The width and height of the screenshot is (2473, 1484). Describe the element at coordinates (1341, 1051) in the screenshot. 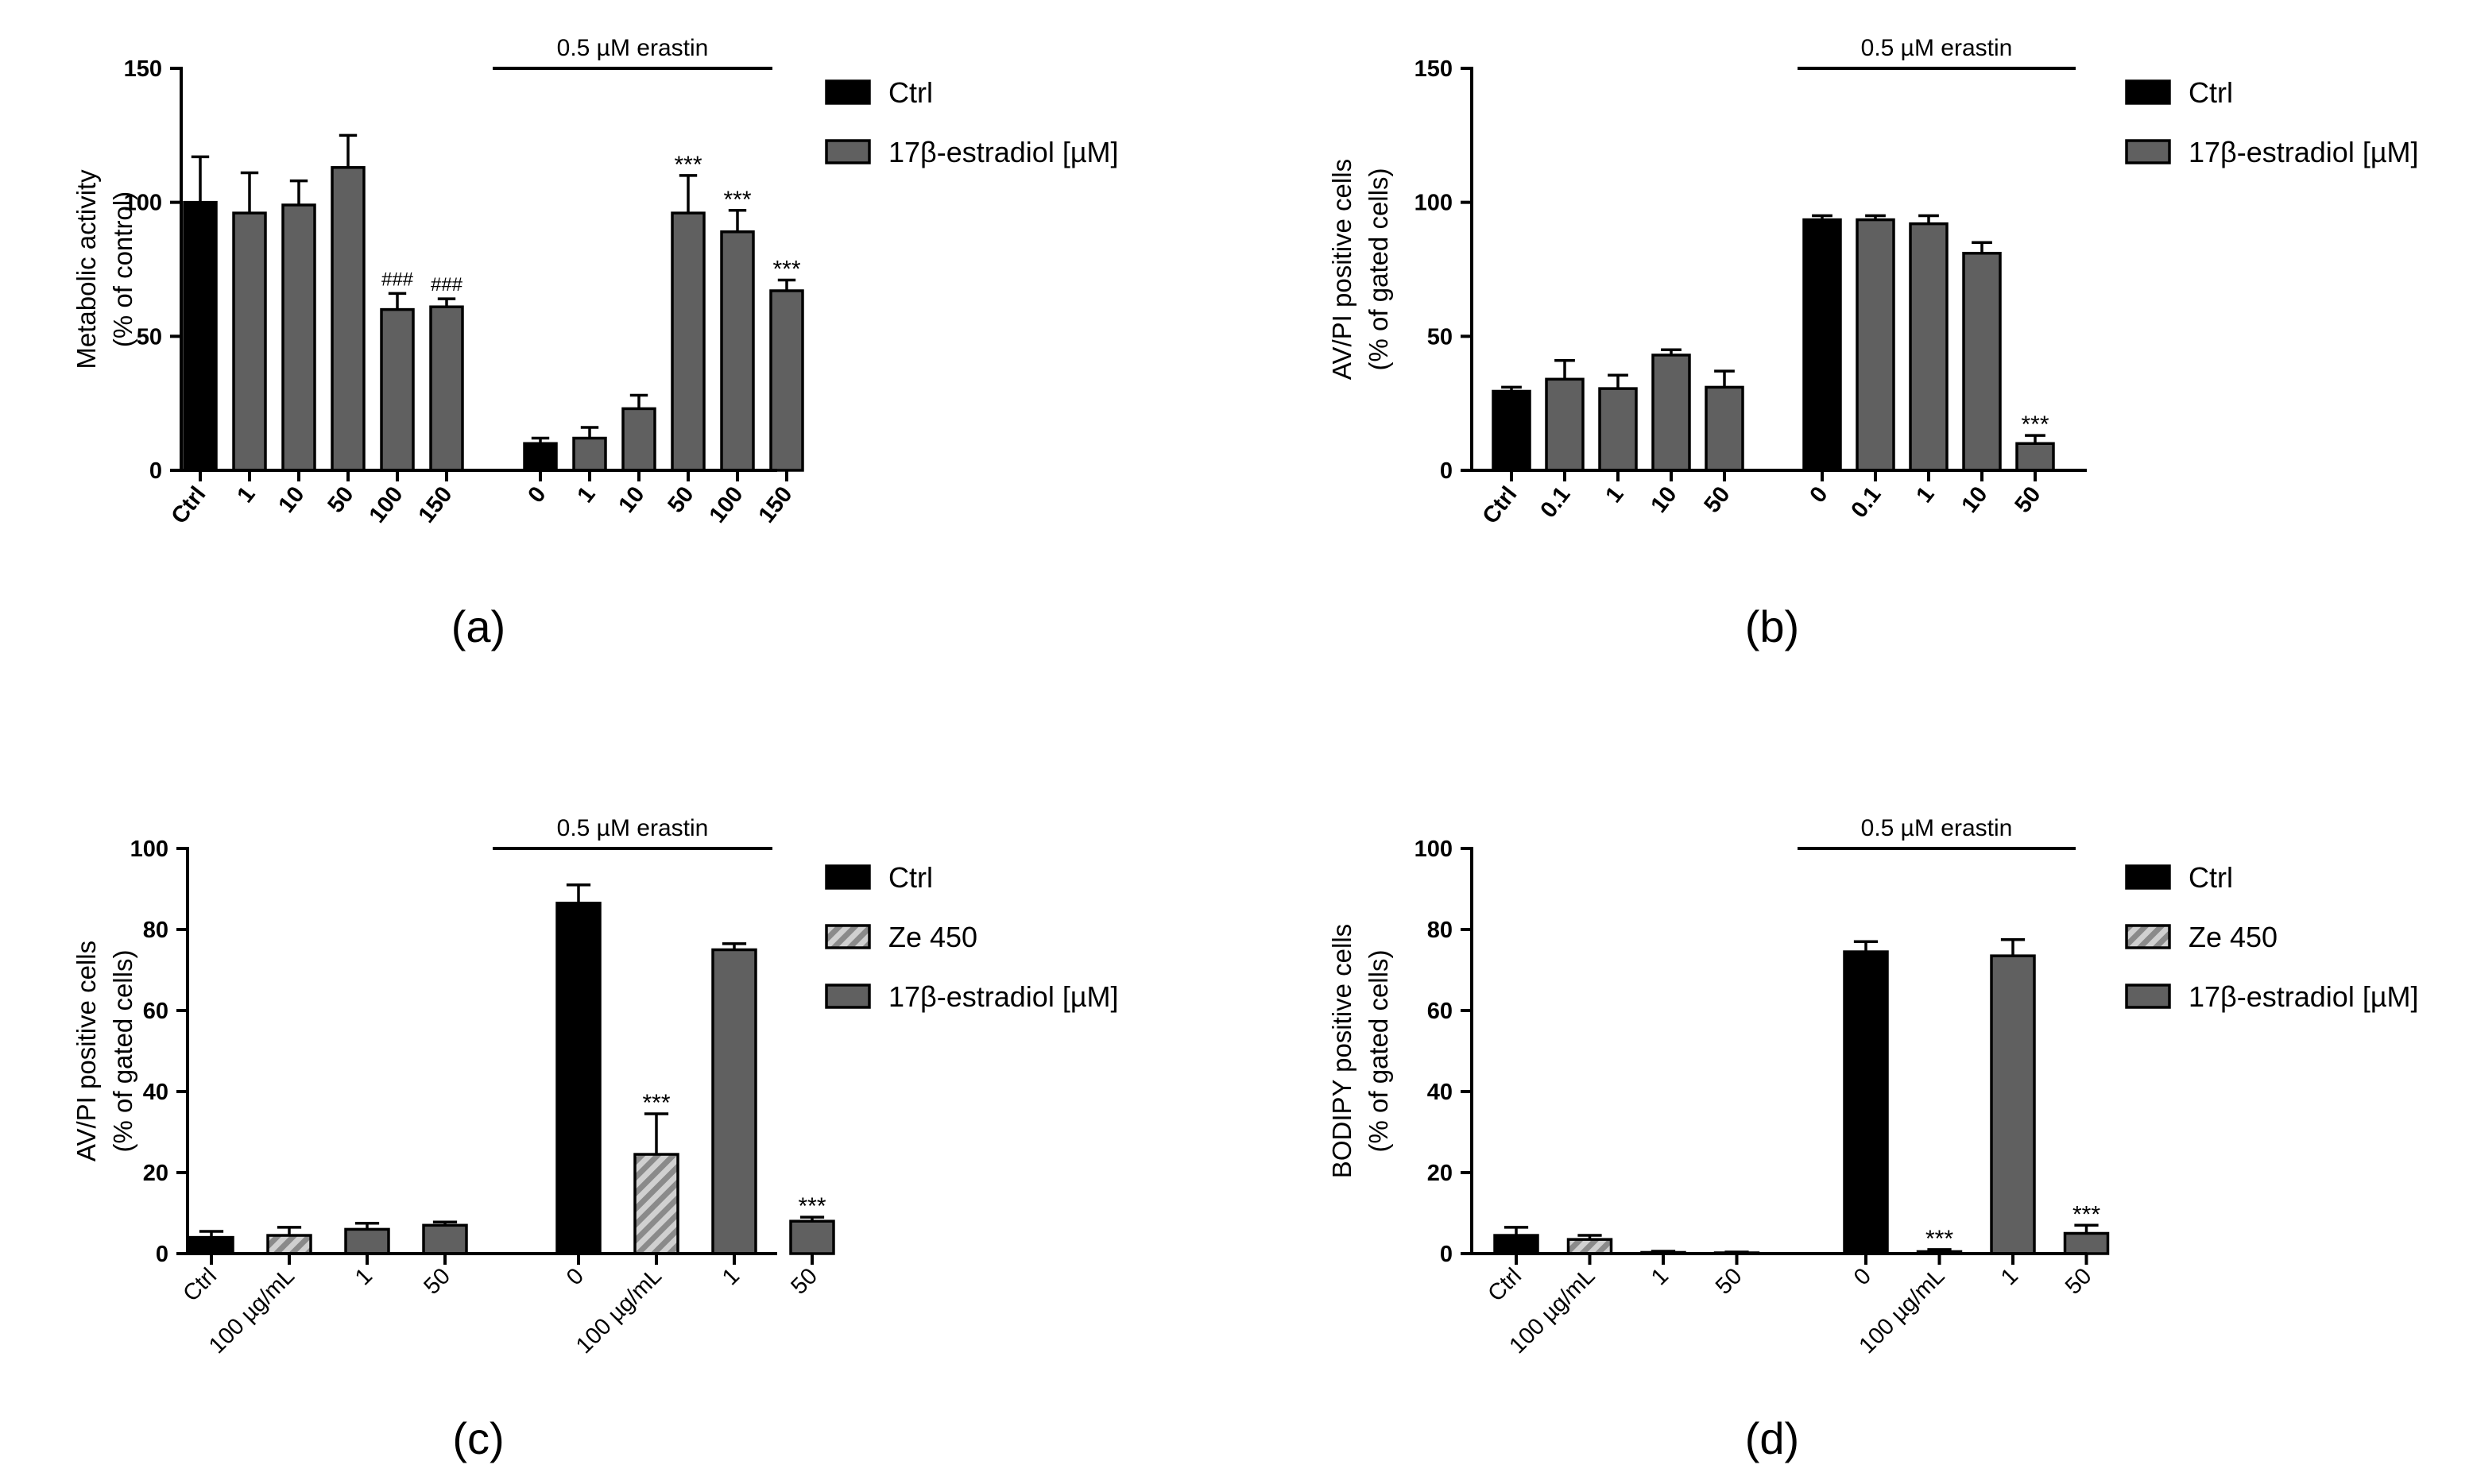

I see `y-axis-label: BODIPY positive cells` at that location.